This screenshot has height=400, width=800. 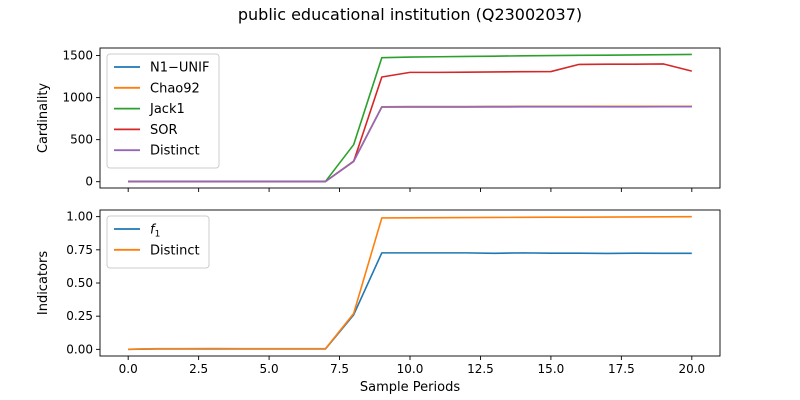 What do you see at coordinates (551, 369) in the screenshot?
I see `x-tick-label: 15.0` at bounding box center [551, 369].